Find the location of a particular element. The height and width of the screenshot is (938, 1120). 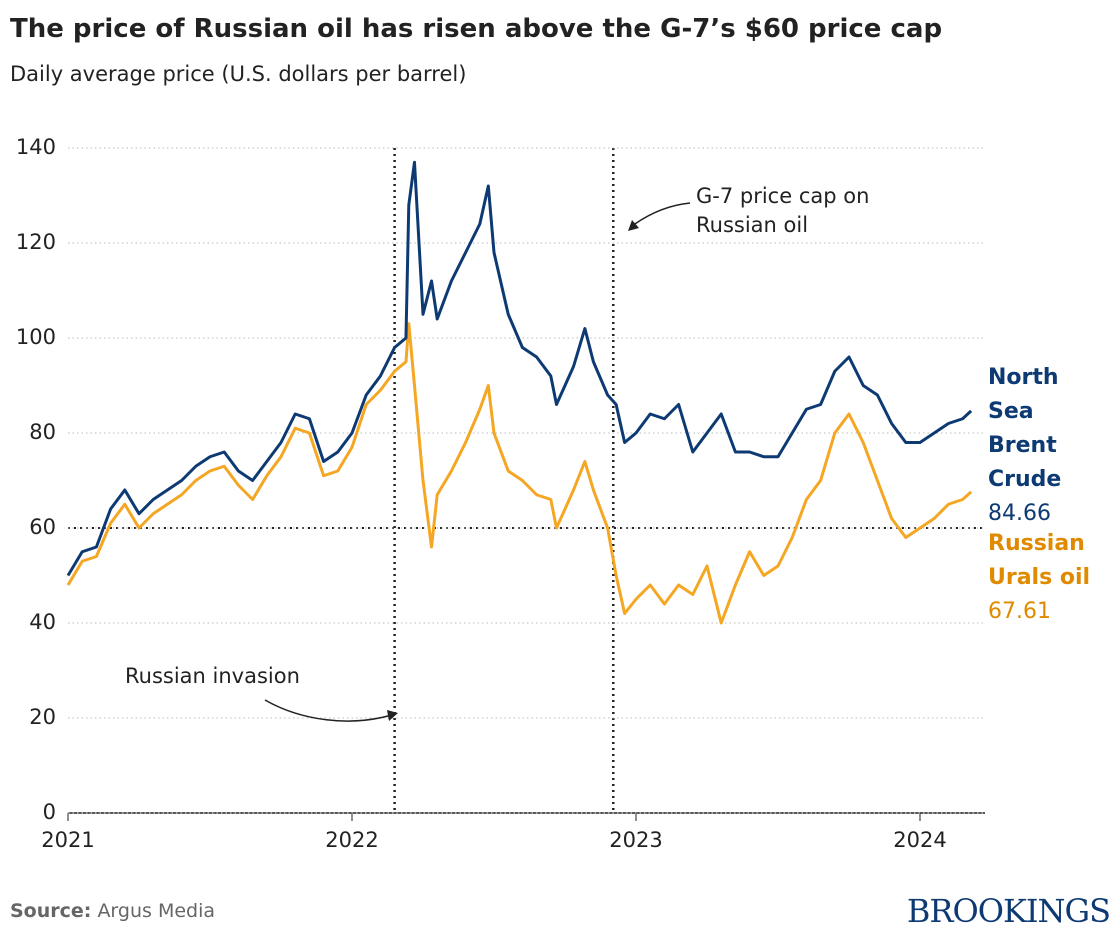

y-tick-label: 120 is located at coordinates (36, 242).